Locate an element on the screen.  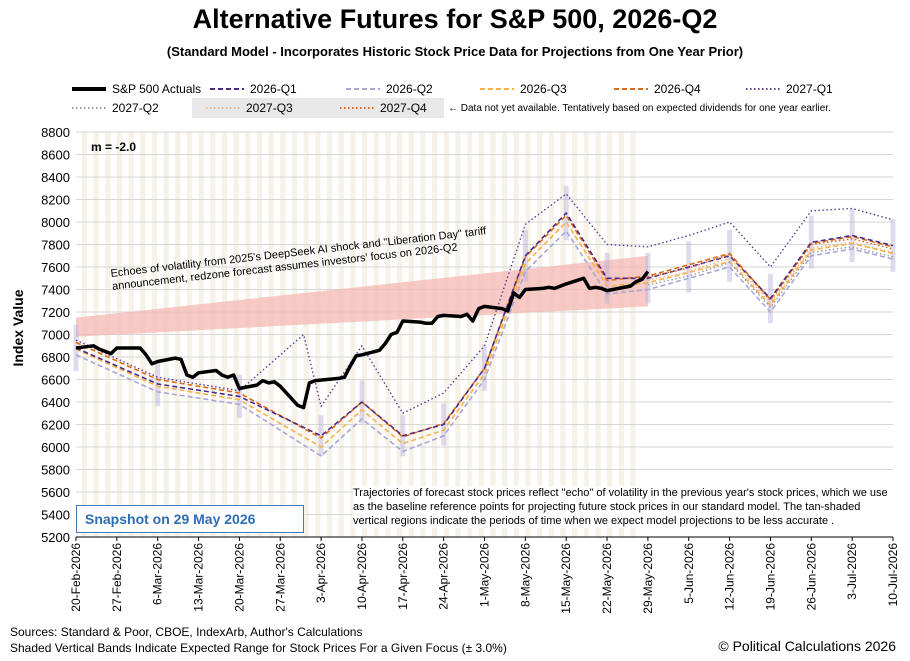
x-tick-label: 1-May-2026 is located at coordinates (485, 575).